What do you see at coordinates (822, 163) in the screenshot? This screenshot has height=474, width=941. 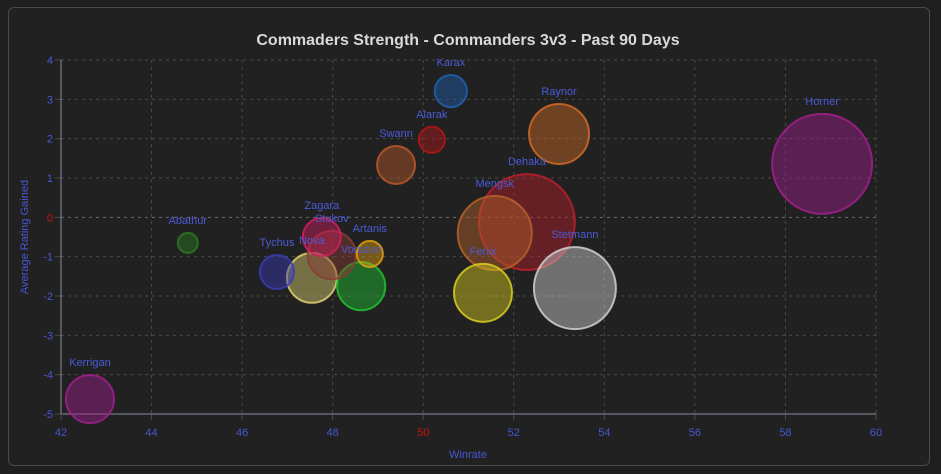 I see `bubble-horner` at bounding box center [822, 163].